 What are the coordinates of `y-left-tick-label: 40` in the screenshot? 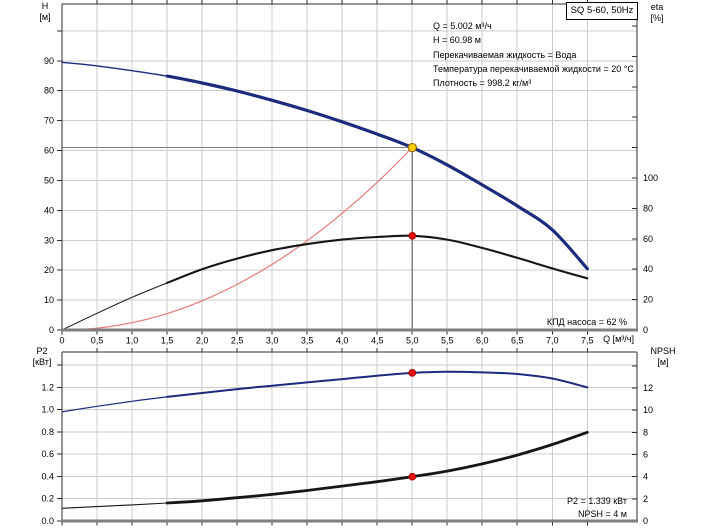 It's located at (49, 210).